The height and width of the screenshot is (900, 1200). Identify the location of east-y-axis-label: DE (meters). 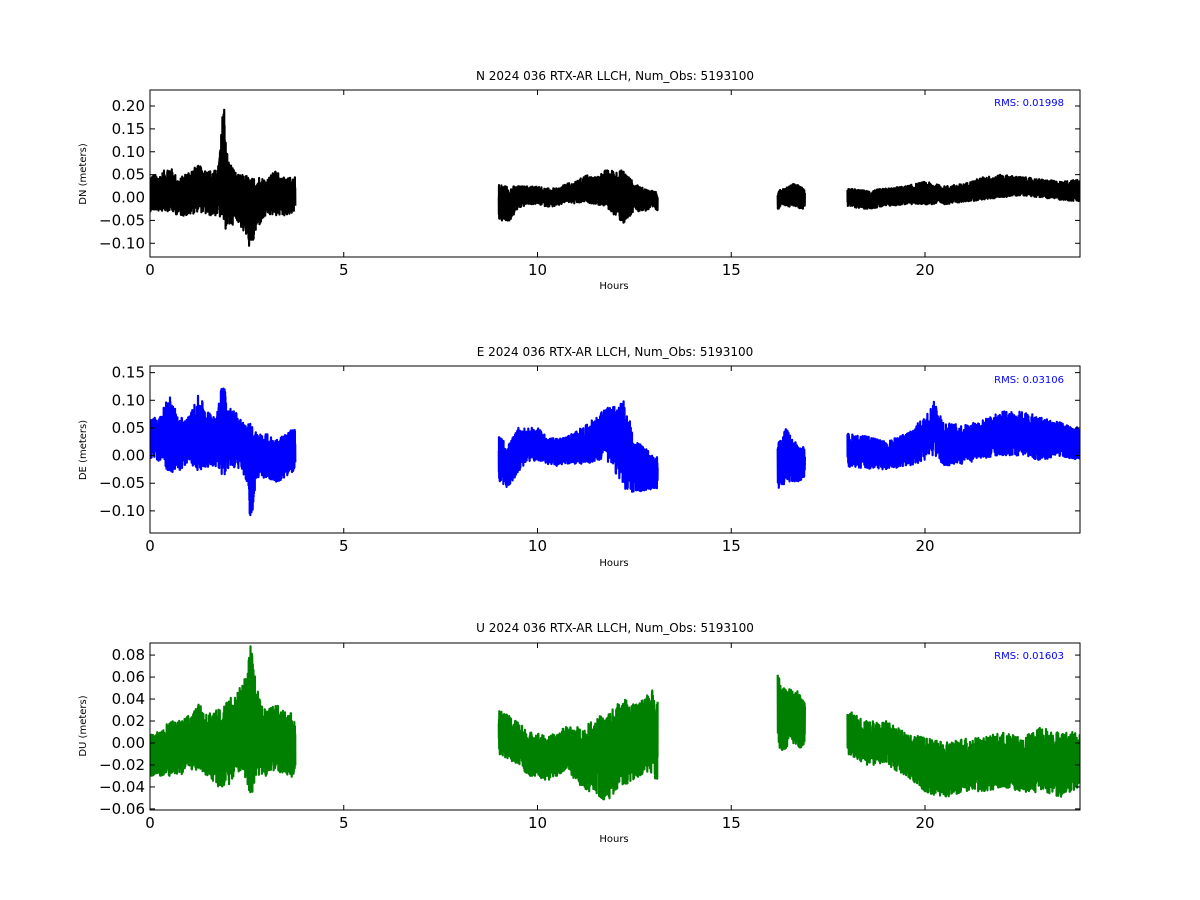
(83, 450).